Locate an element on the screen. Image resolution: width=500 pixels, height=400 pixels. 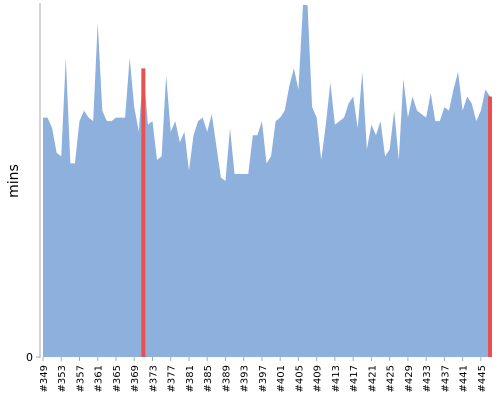
x-tick-label: #397 is located at coordinates (263, 378).